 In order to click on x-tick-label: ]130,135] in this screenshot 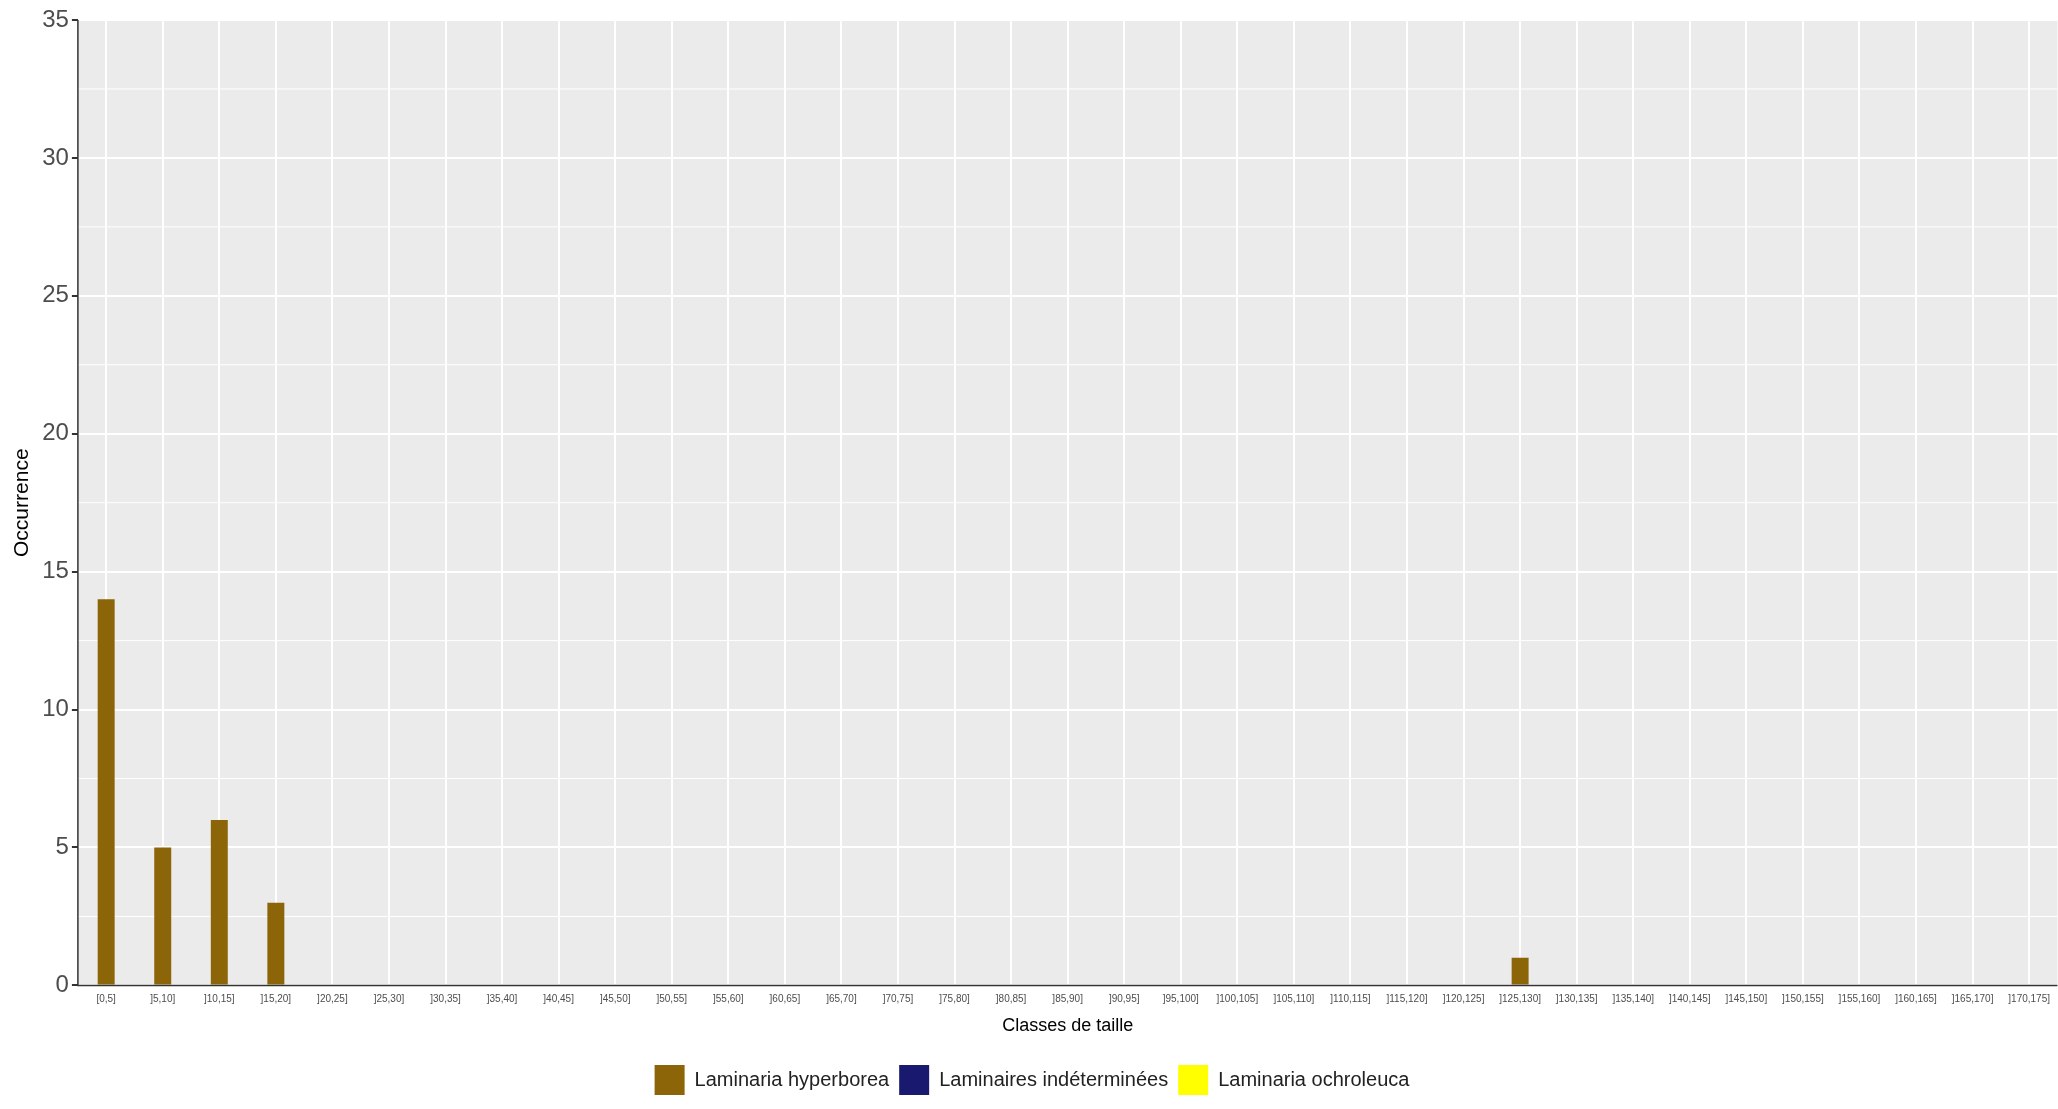, I will do `click(1576, 999)`.